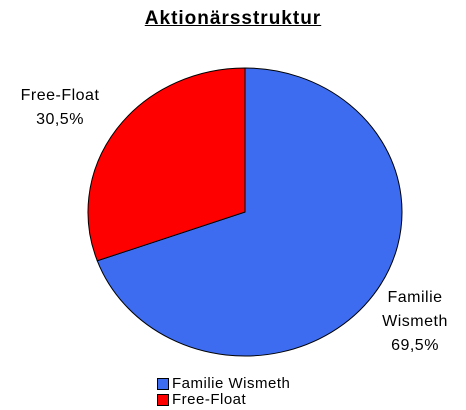  What do you see at coordinates (233, 18) in the screenshot?
I see `chart-title: Aktionärsstruktur` at bounding box center [233, 18].